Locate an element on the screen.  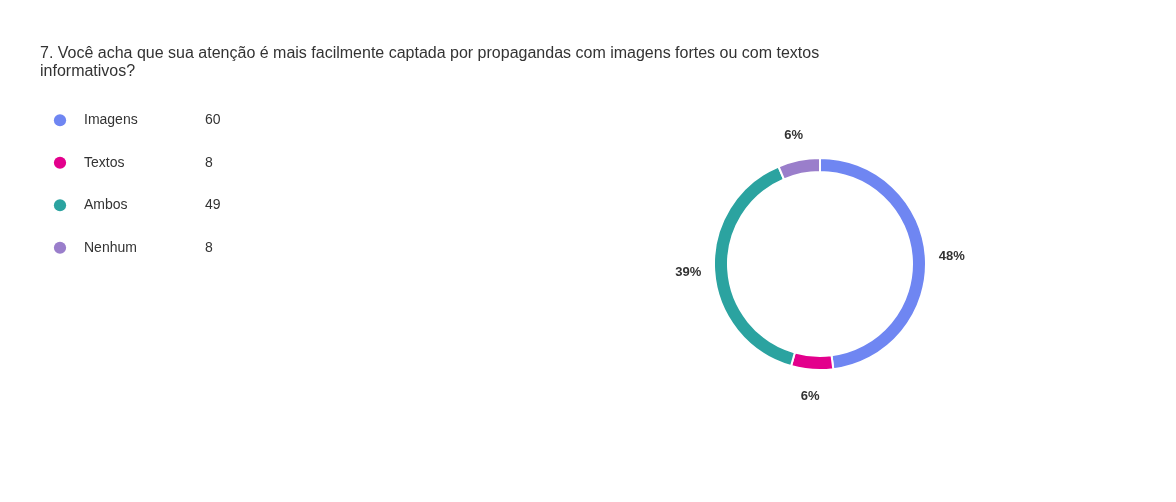
chart-title: 7. Você acha que sua atenção é mais facilmente captada por propagandas com imagens fortes ou com textos informativos? is located at coordinates (430, 61).